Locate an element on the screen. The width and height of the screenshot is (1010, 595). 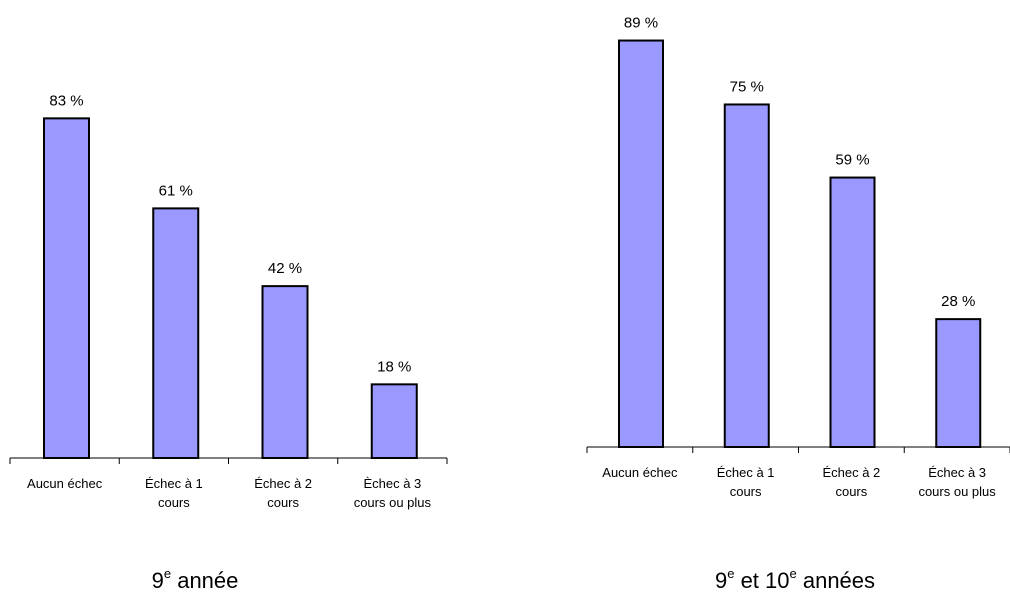
caption-text: année is located at coordinates (204, 580).